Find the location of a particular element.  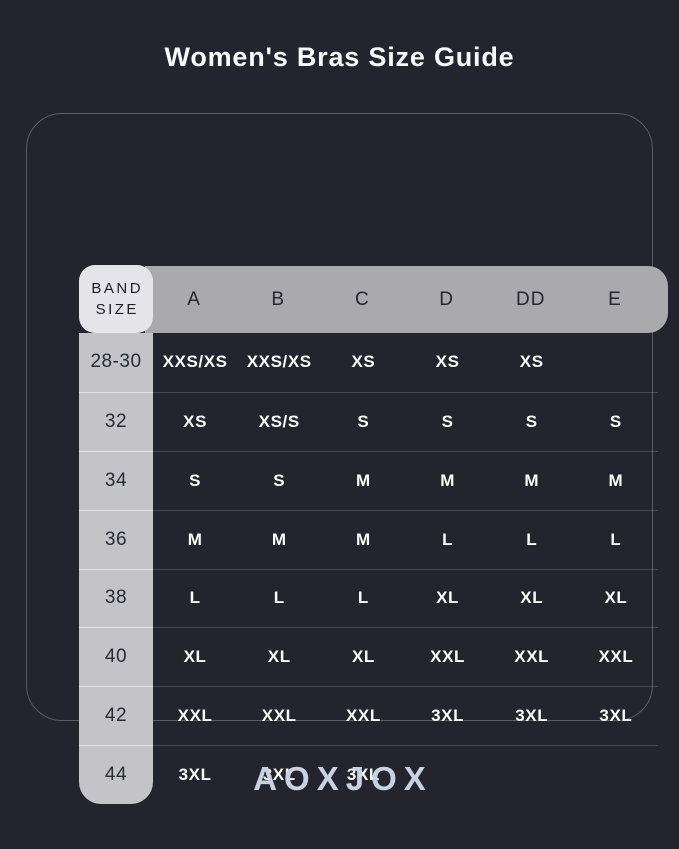

band-size-cell: 36 is located at coordinates (116, 539).